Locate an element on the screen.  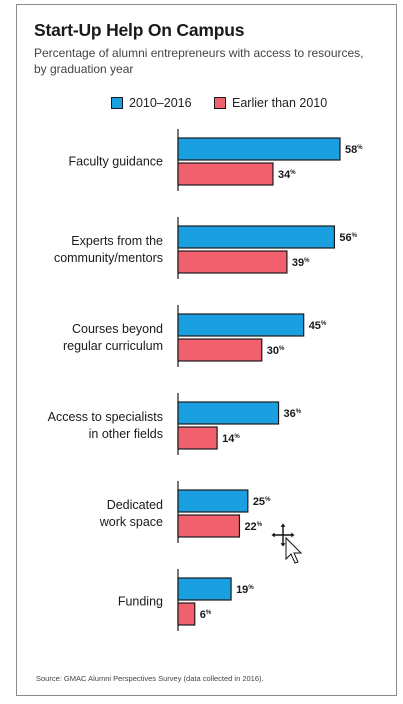
category-label-4-line-2: in other fields is located at coordinates (126, 434).